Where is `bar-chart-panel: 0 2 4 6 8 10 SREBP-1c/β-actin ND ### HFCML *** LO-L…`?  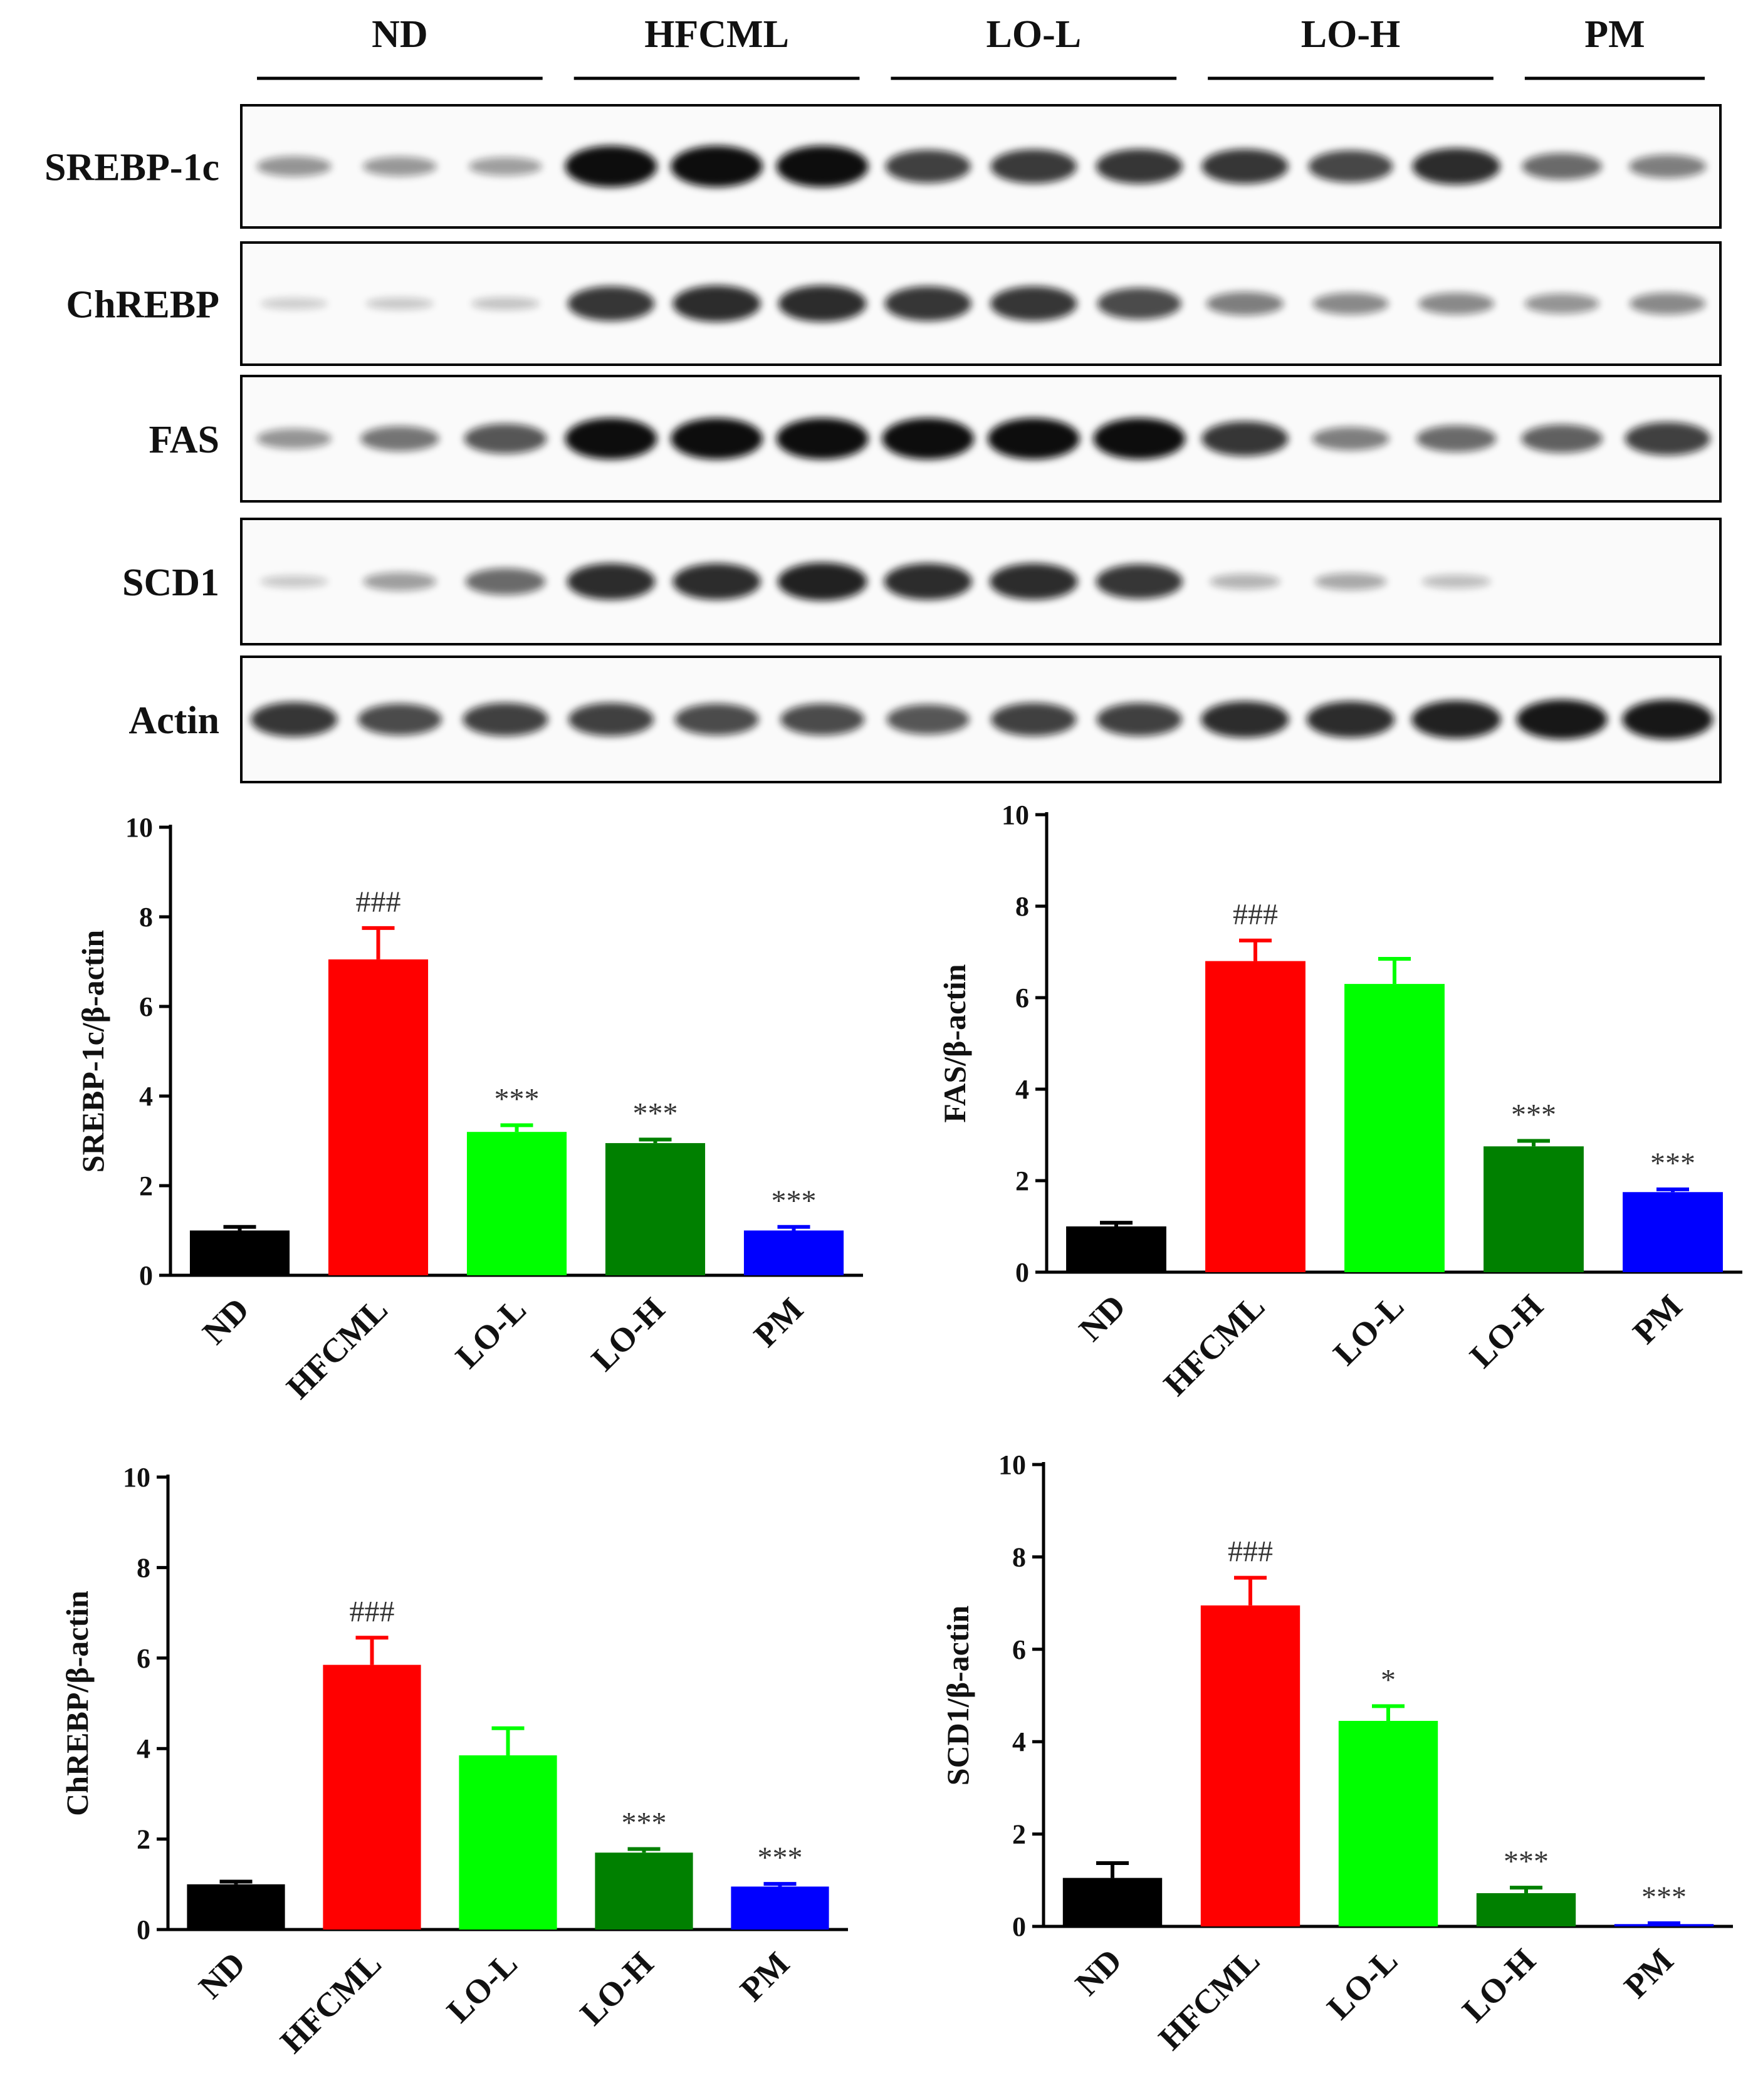
bar-chart-panel: 0 2 4 6 8 10 SREBP-1c/β-actin ND ### HFCML *** LO-L… is located at coordinates (469, 1109).